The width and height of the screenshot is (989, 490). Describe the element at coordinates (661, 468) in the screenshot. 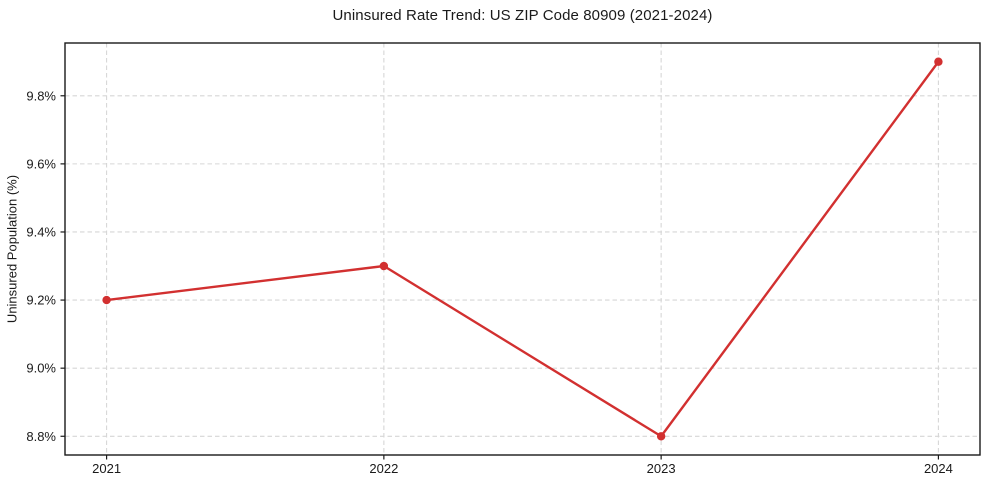

I see `x-tick-label: 2023` at that location.